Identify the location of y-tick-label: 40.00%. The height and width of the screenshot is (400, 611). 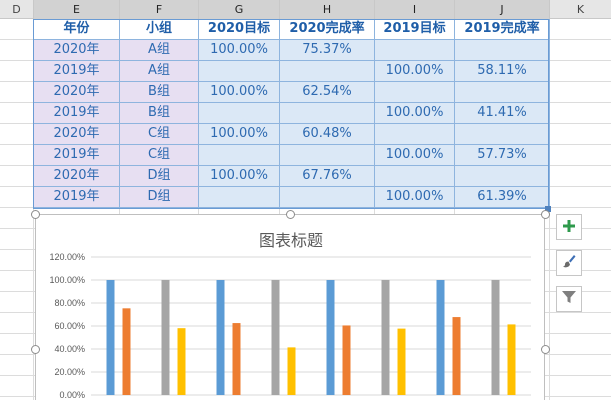
(69, 349).